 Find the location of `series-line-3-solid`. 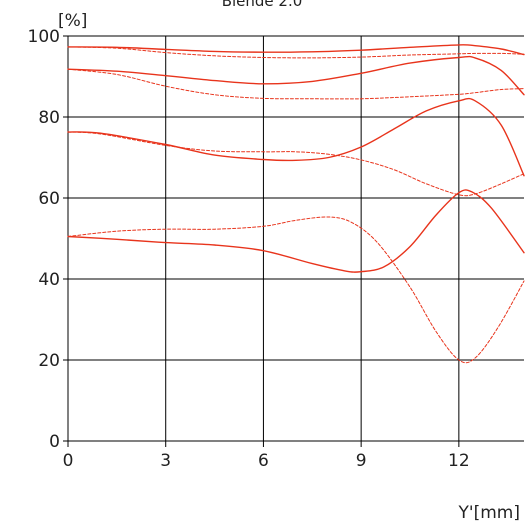

series-line-3-solid is located at coordinates (296, 75).